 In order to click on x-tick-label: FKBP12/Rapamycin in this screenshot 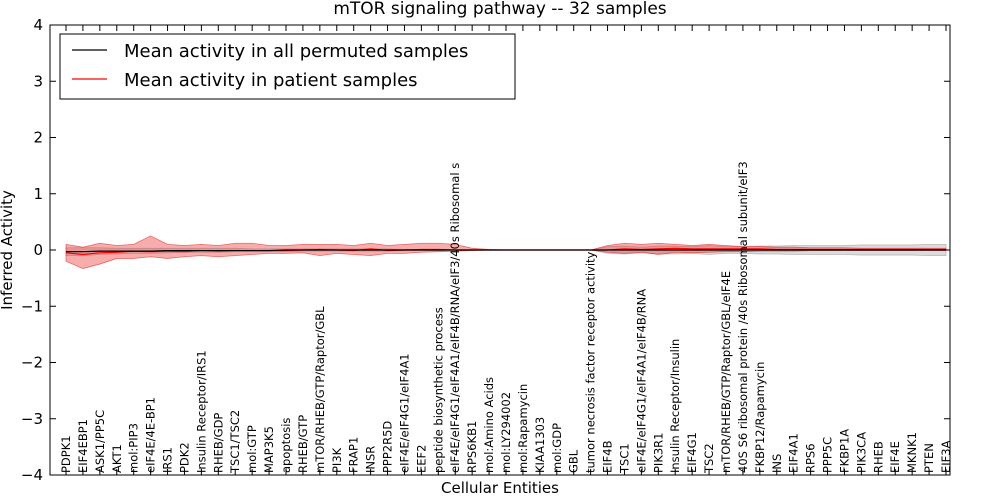, I will do `click(760, 417)`.